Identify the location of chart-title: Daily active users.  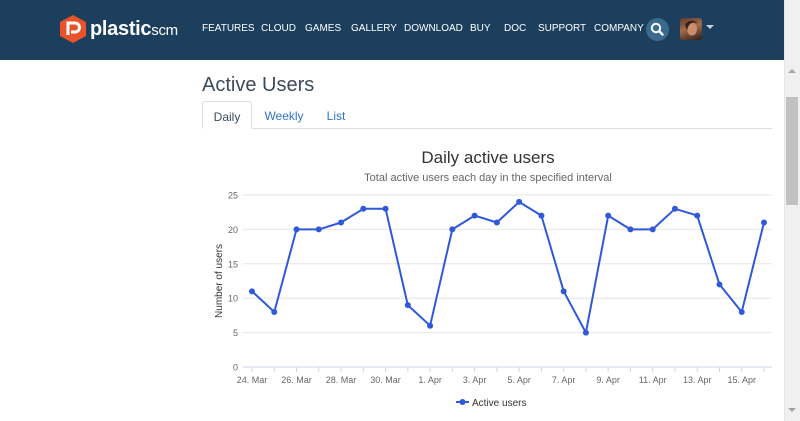
(487, 157).